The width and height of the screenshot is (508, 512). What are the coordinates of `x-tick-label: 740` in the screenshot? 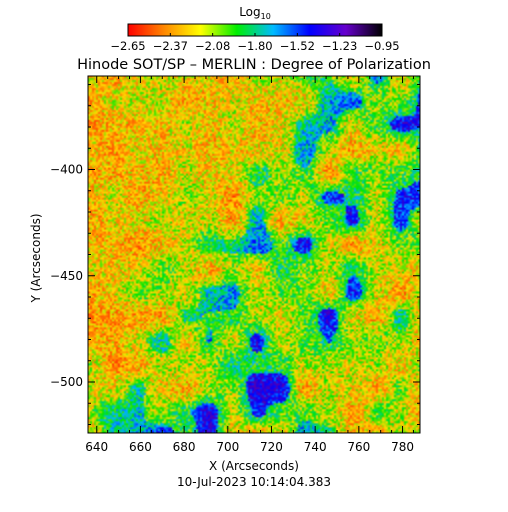 It's located at (315, 447).